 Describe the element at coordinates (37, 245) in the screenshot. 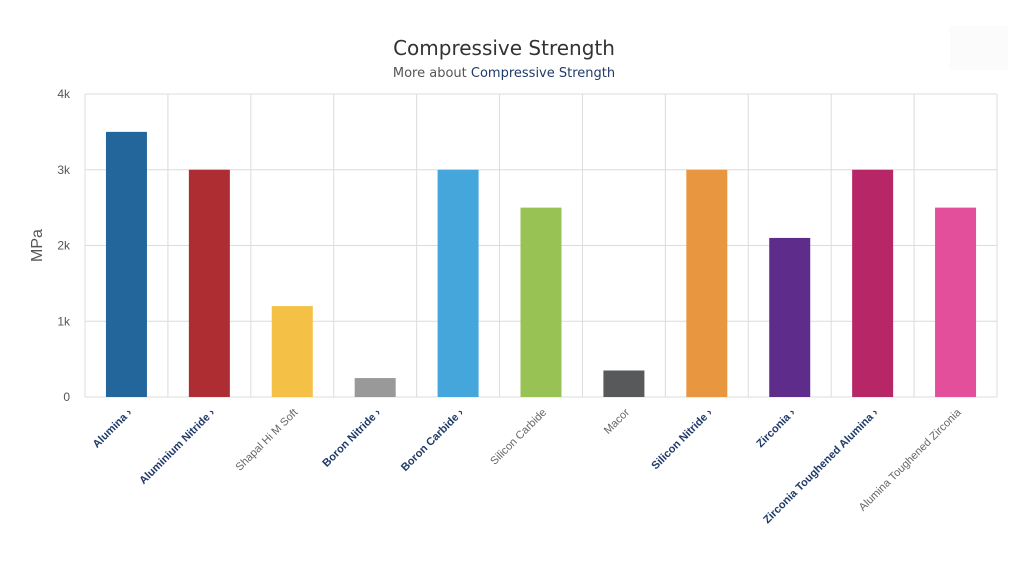

I see `y-axis-title: MPa` at that location.